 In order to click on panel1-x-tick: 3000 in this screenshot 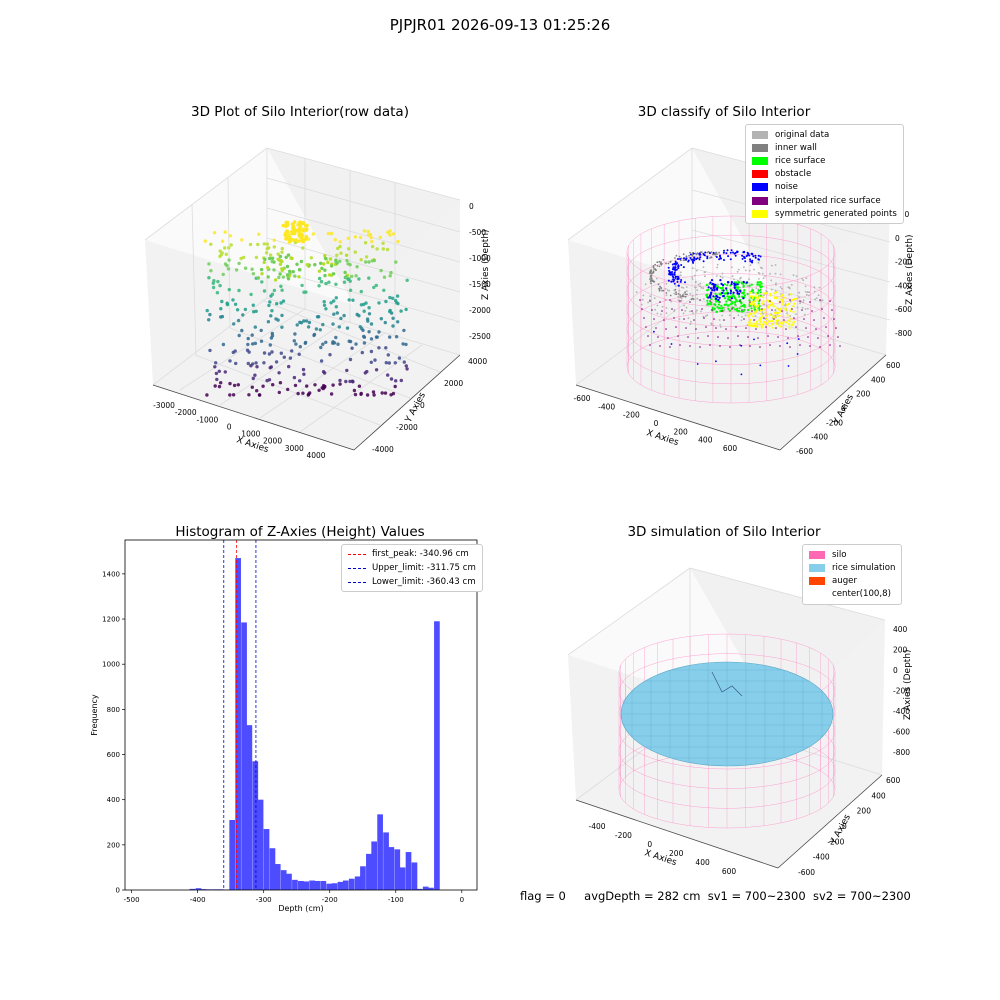, I will do `click(294, 448)`.